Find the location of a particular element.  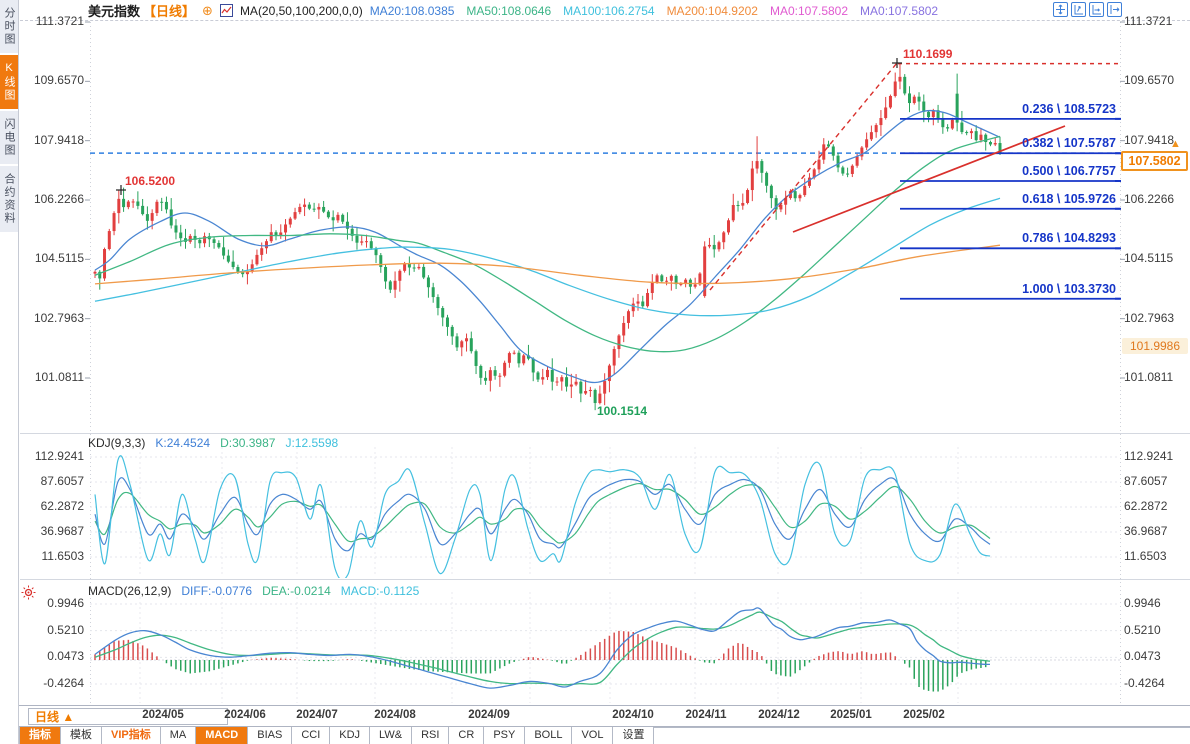

y-axis-label-right: 101.0811 is located at coordinates (1149, 377).